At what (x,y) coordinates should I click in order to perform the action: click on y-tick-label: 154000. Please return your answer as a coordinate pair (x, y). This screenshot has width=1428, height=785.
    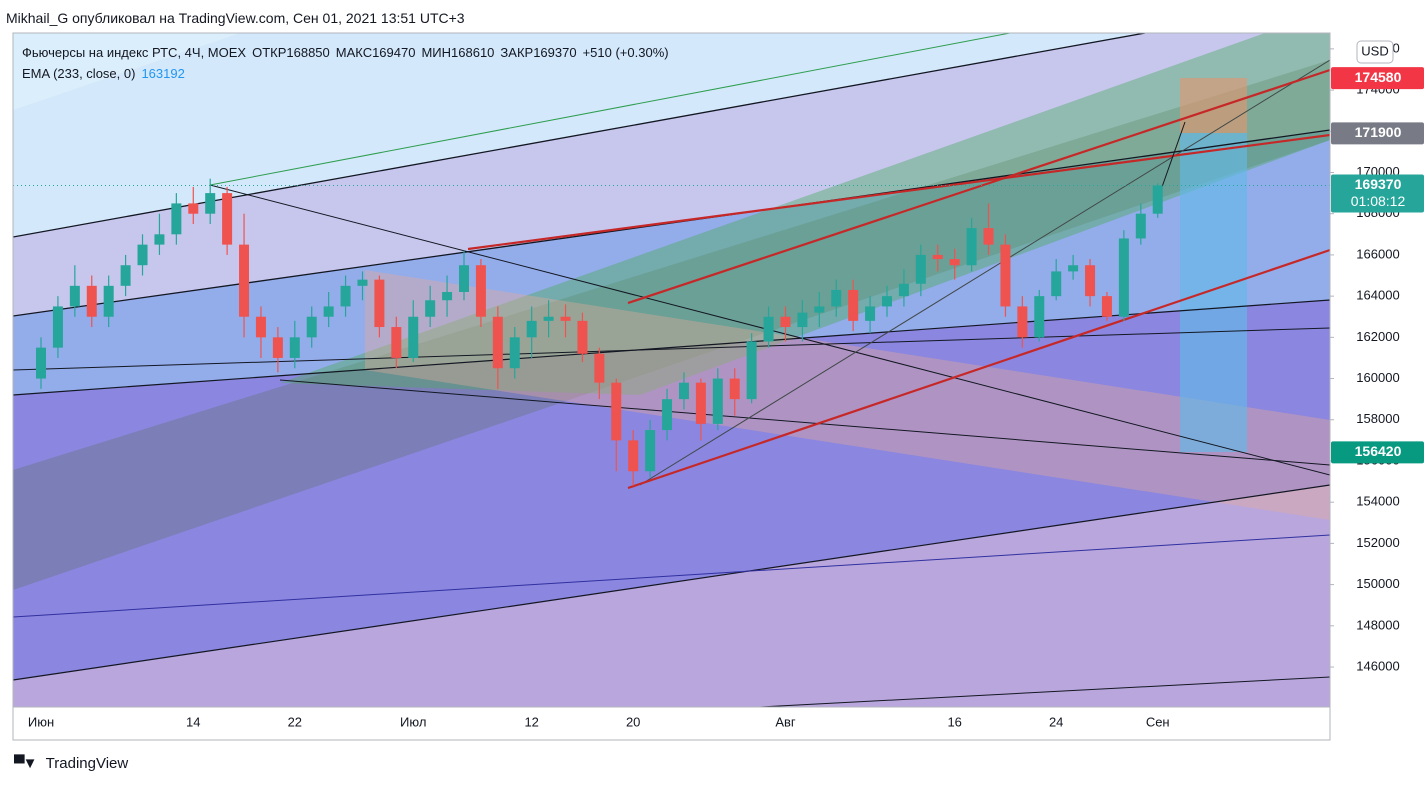
    Looking at the image, I should click on (1377, 501).